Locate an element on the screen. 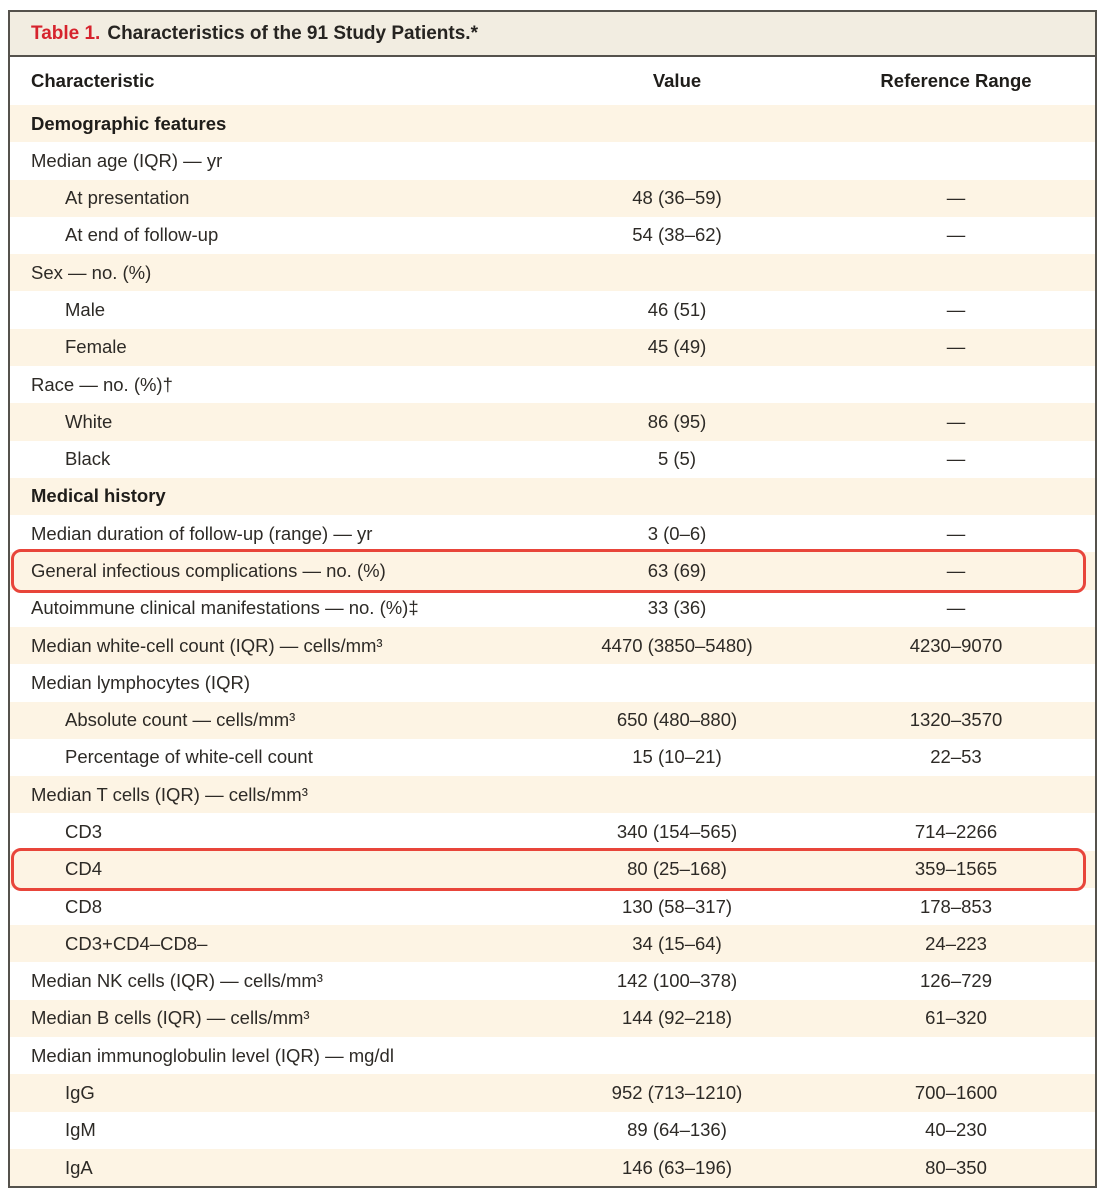 The height and width of the screenshot is (1200, 1105). table-number: Table 1. is located at coordinates (66, 33).